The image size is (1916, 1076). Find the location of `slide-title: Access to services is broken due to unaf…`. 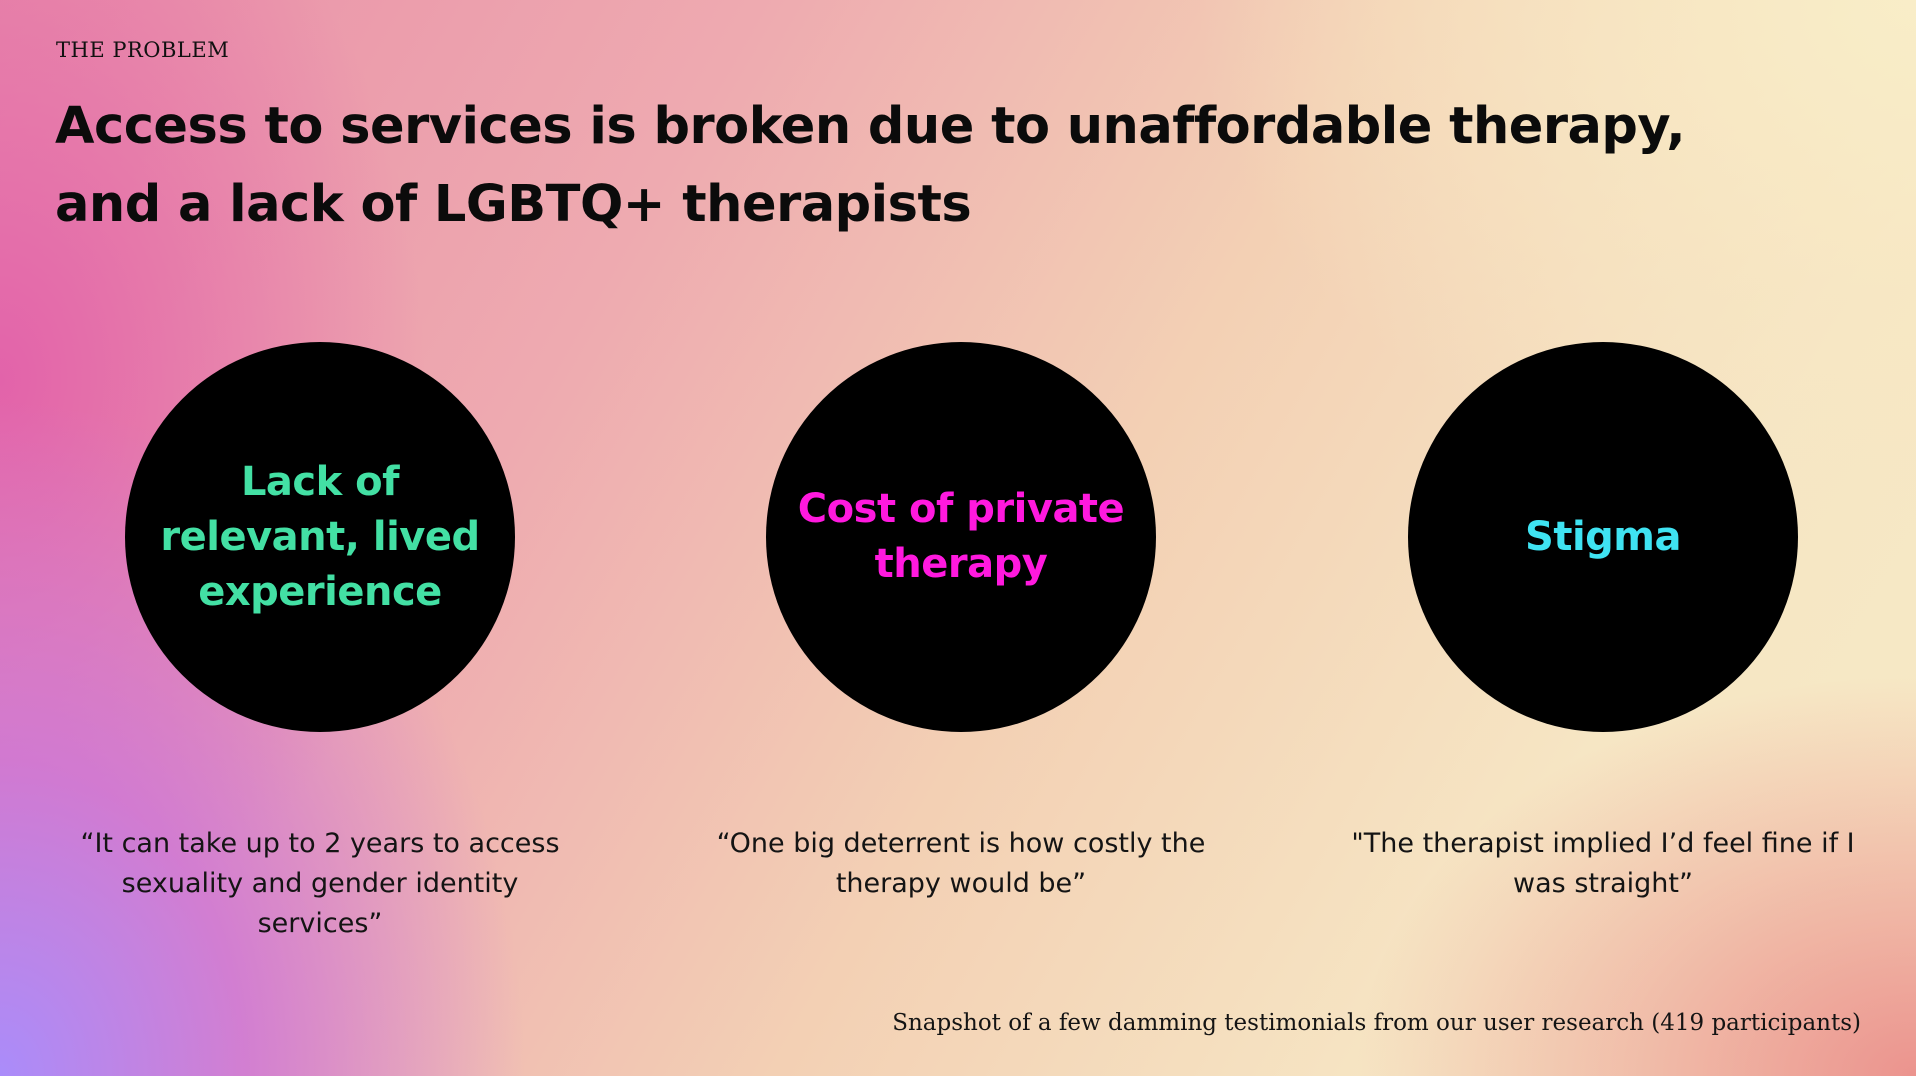

slide-title: Access to services is broken due to unaf… is located at coordinates (935, 166).